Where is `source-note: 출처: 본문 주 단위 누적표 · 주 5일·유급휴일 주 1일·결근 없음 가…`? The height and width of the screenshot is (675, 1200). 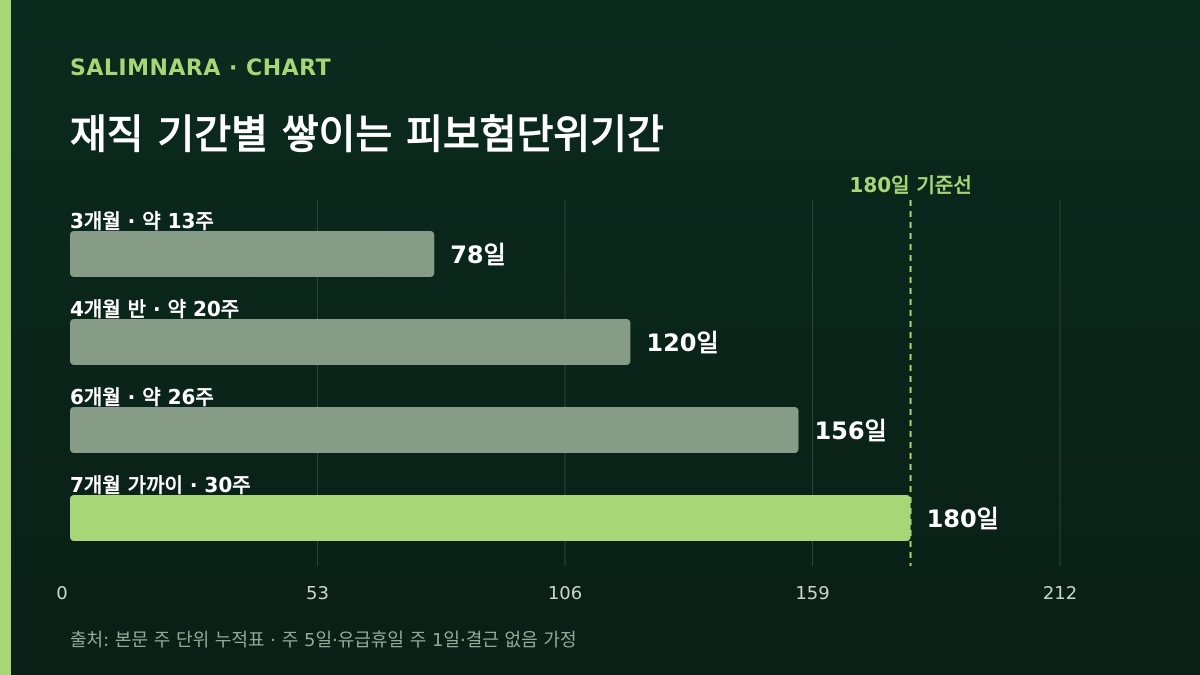 source-note: 출처: 본문 주 단위 누적표 · 주 5일·유급휴일 주 1일·결근 없음 가… is located at coordinates (323, 640).